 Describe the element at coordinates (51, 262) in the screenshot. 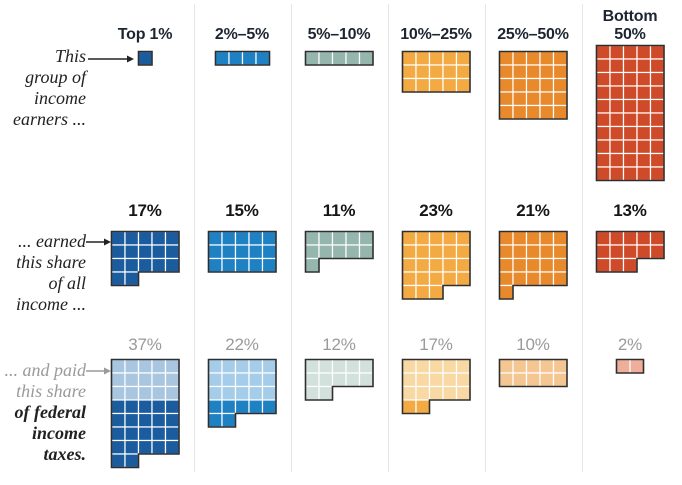

I see `label-line: this share` at that location.